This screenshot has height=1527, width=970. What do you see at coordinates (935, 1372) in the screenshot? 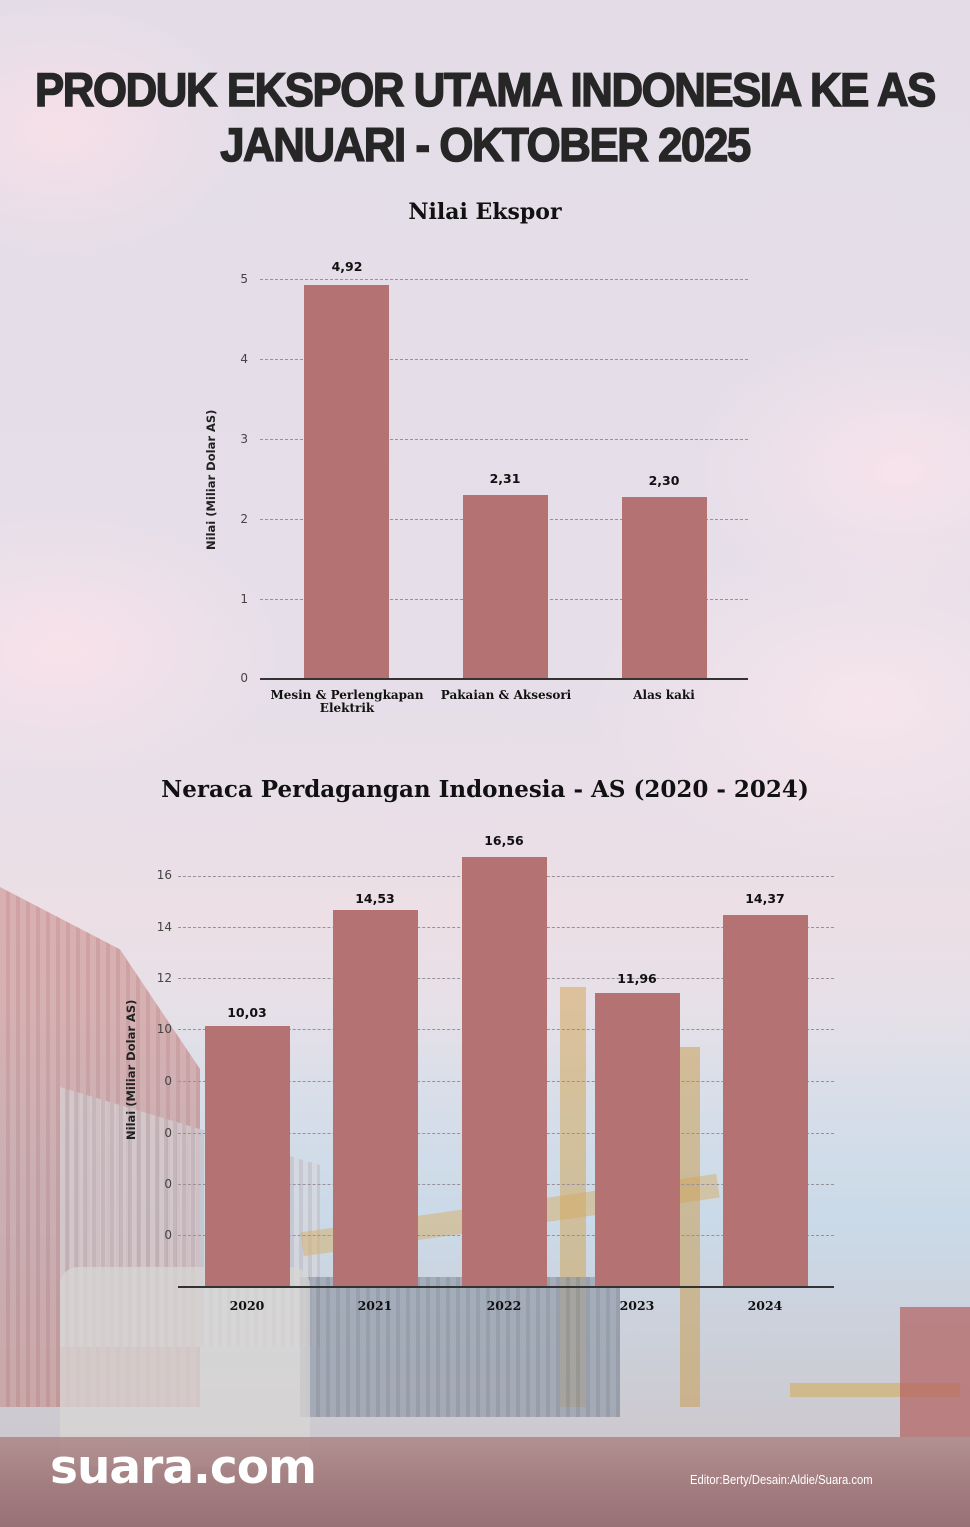
I see `container-right` at bounding box center [935, 1372].